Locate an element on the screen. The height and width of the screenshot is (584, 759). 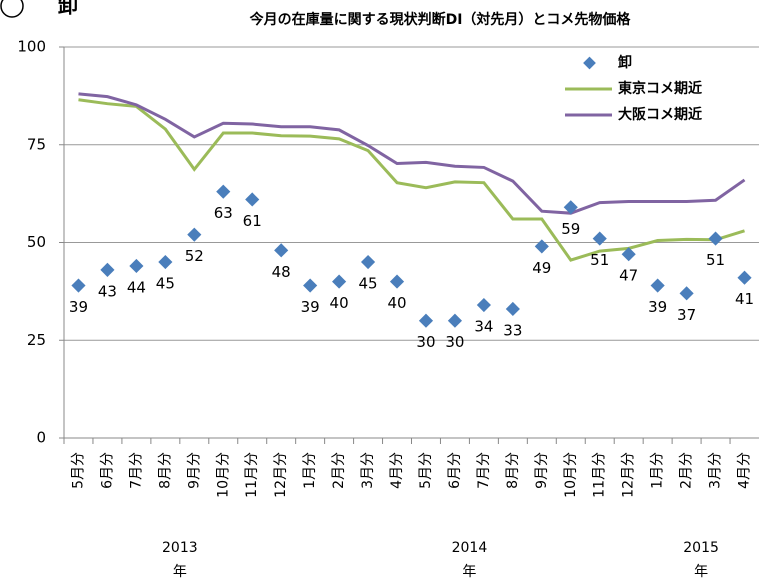
chart-title: 今月の在庫量に関する現状判断DI（対先月）とコメ先物価格 is located at coordinates (440, 19).